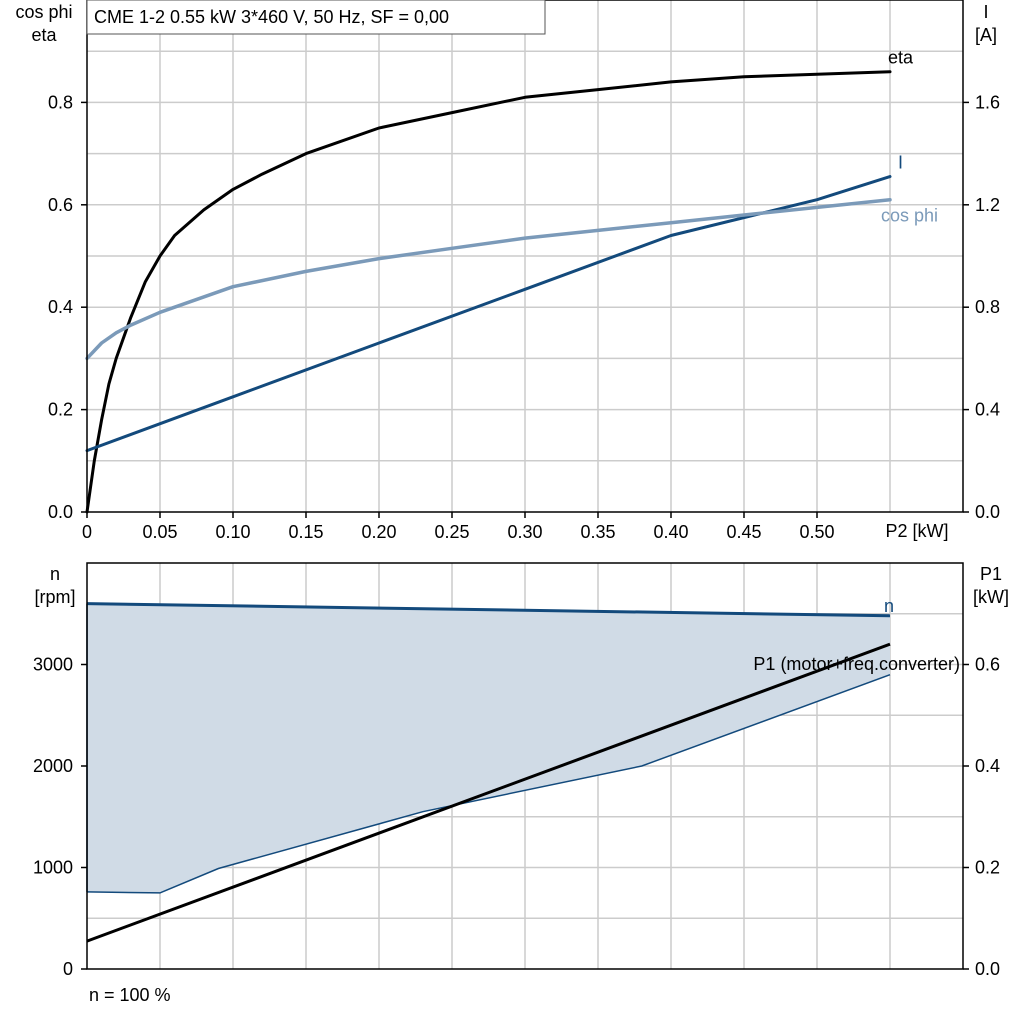 The width and height of the screenshot is (1024, 1024). Describe the element at coordinates (87, 532) in the screenshot. I see `x-tick-label: 0` at that location.